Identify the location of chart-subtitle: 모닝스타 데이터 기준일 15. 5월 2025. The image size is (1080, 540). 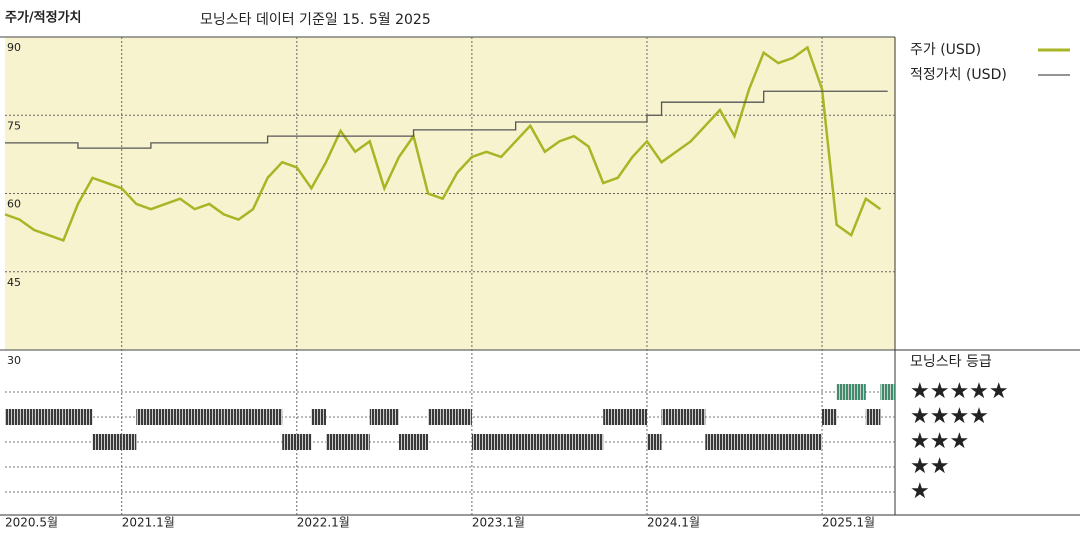
(315, 20).